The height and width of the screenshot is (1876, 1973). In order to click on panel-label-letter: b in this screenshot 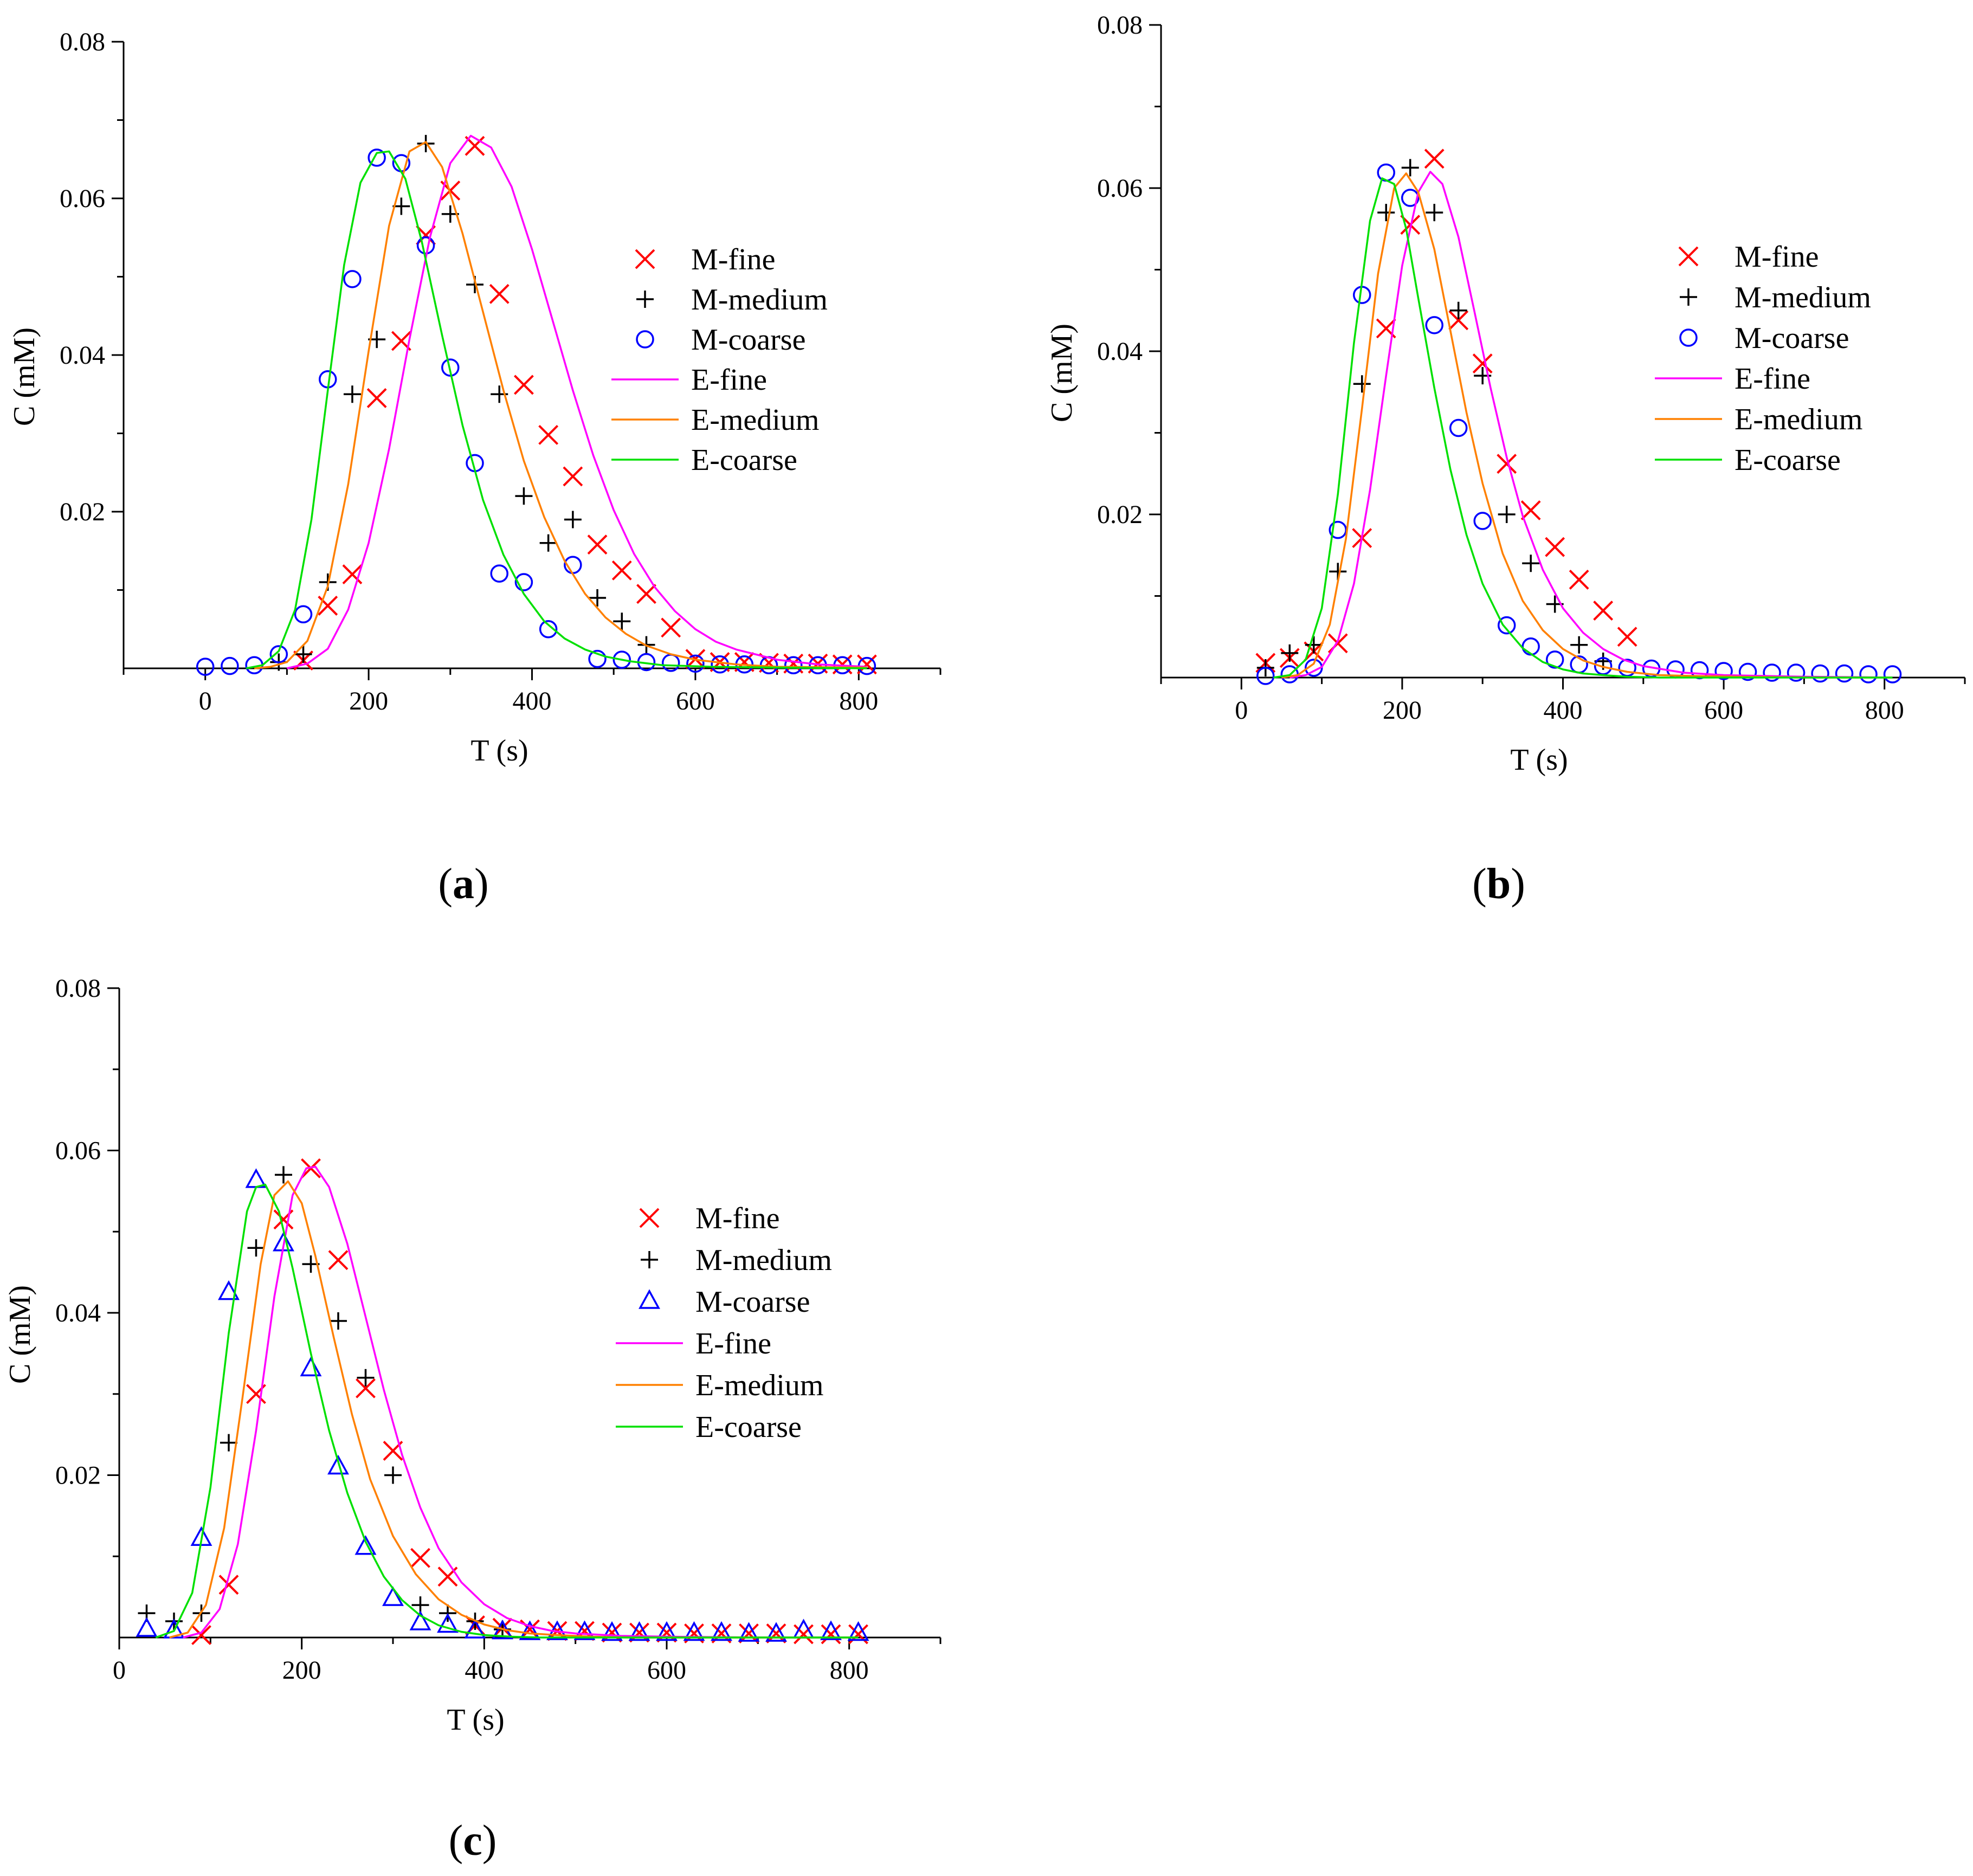, I will do `click(1499, 884)`.